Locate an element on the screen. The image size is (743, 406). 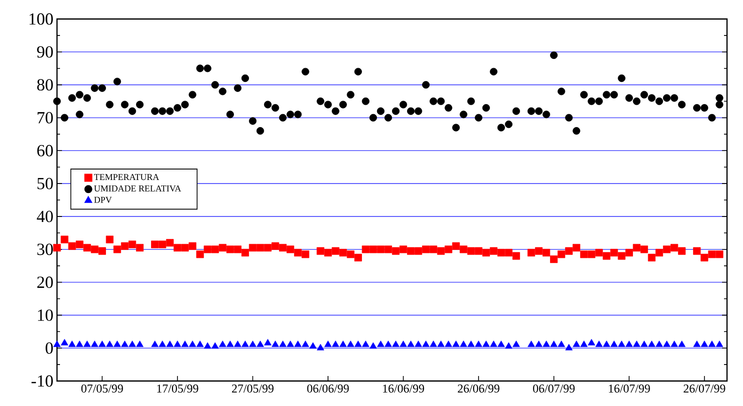
x-tick-label: 17/05/99 is located at coordinates (177, 388).